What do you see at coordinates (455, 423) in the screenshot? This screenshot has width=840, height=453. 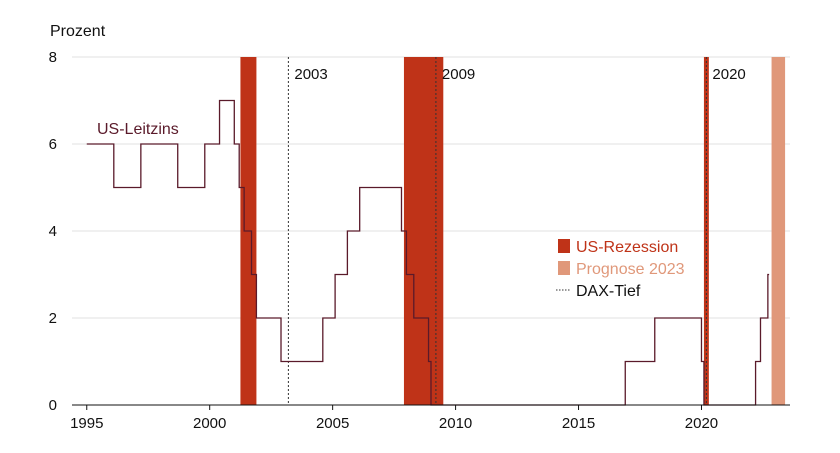 I see `x-tick-label: 2010` at bounding box center [455, 423].